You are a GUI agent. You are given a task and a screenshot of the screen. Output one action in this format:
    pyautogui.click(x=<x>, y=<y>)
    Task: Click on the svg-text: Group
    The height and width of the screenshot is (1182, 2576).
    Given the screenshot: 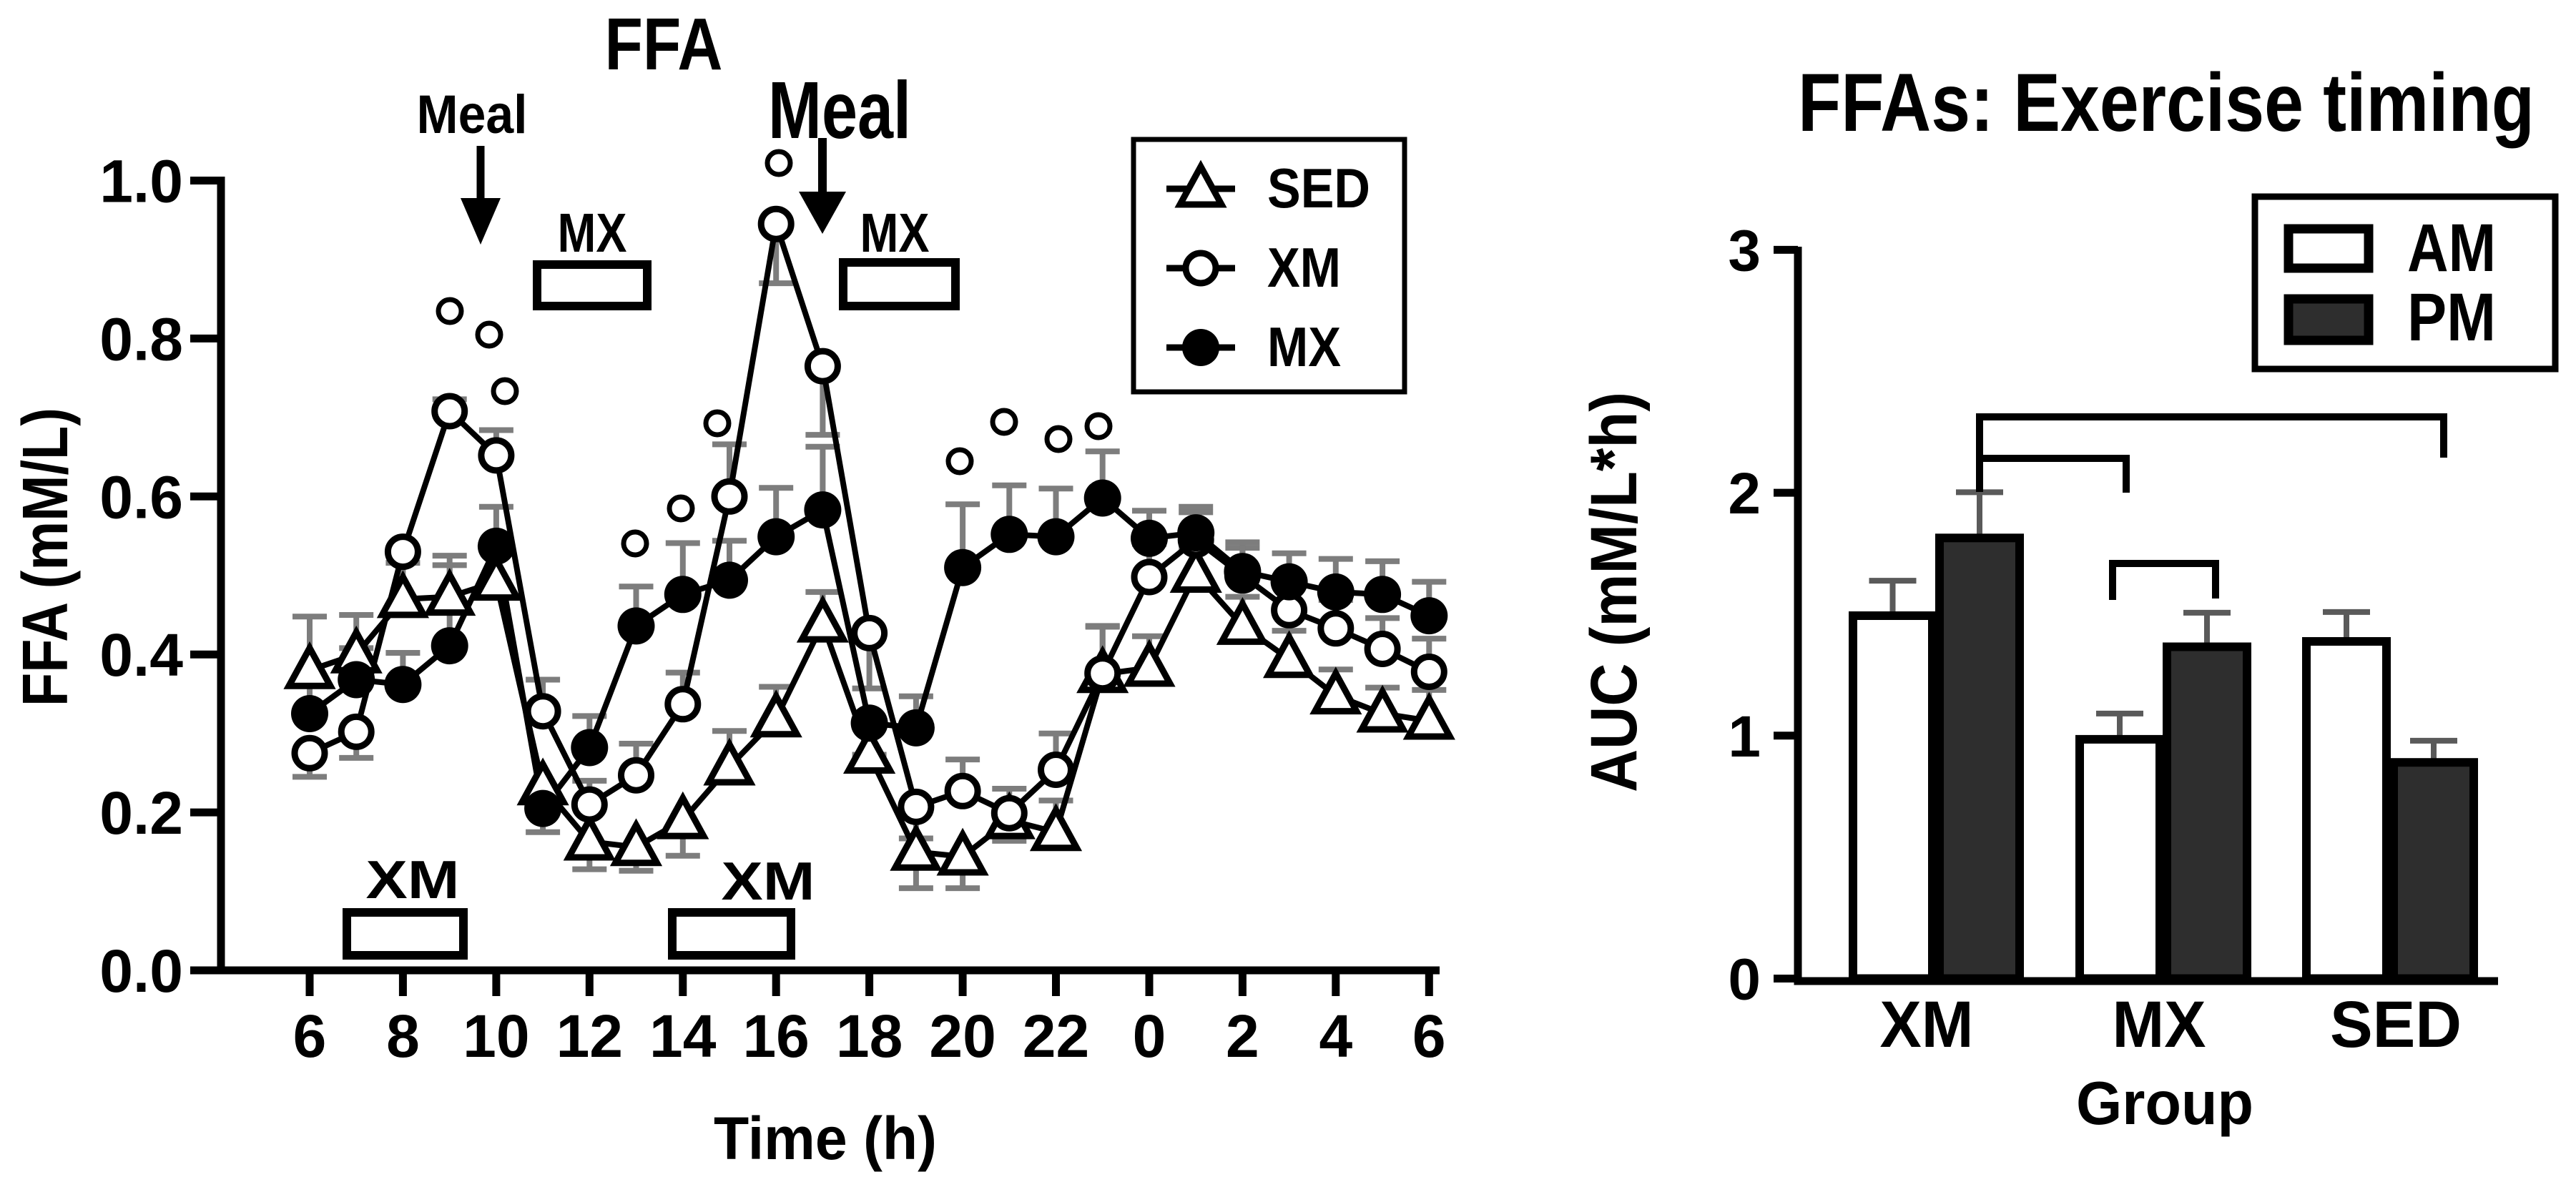 What is the action you would take?
    pyautogui.click(x=2165, y=1104)
    